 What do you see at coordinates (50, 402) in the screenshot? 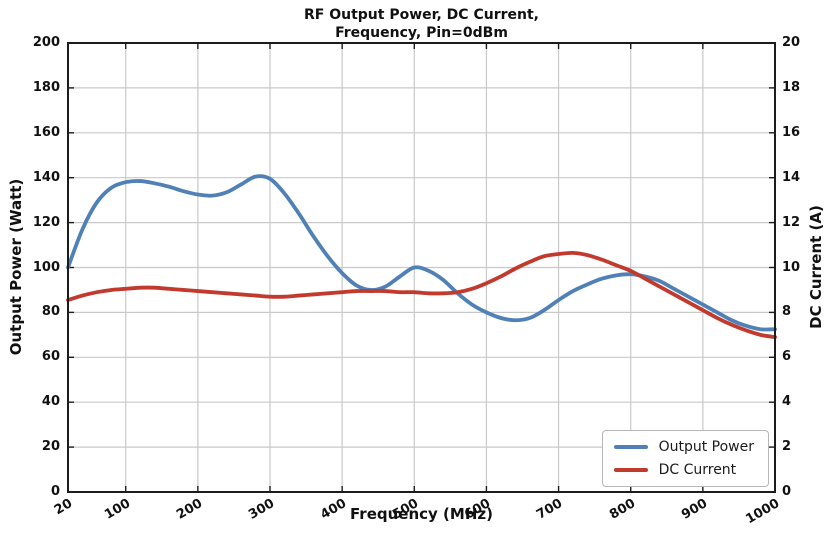
I see `left-tick-label: 40` at bounding box center [50, 402].